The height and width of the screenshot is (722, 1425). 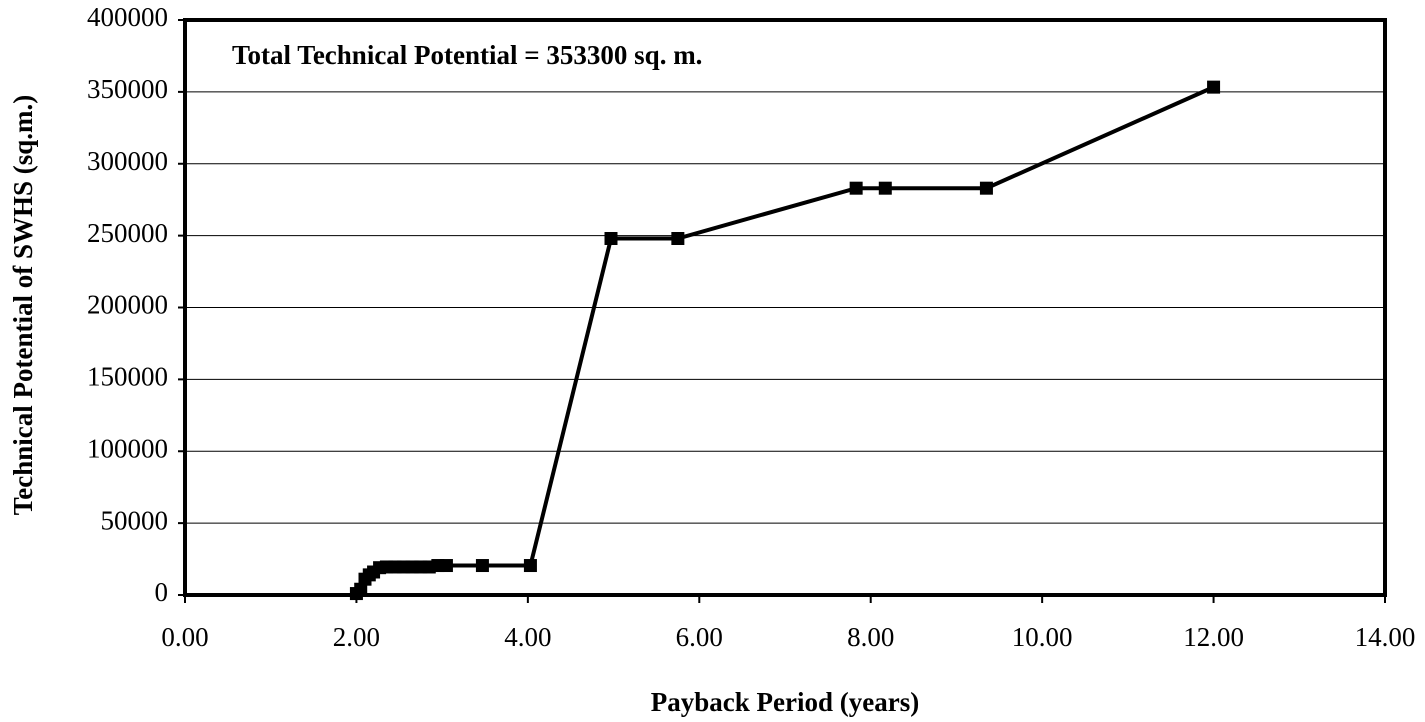 I want to click on y-tick-label: 400000, so click(x=127, y=17).